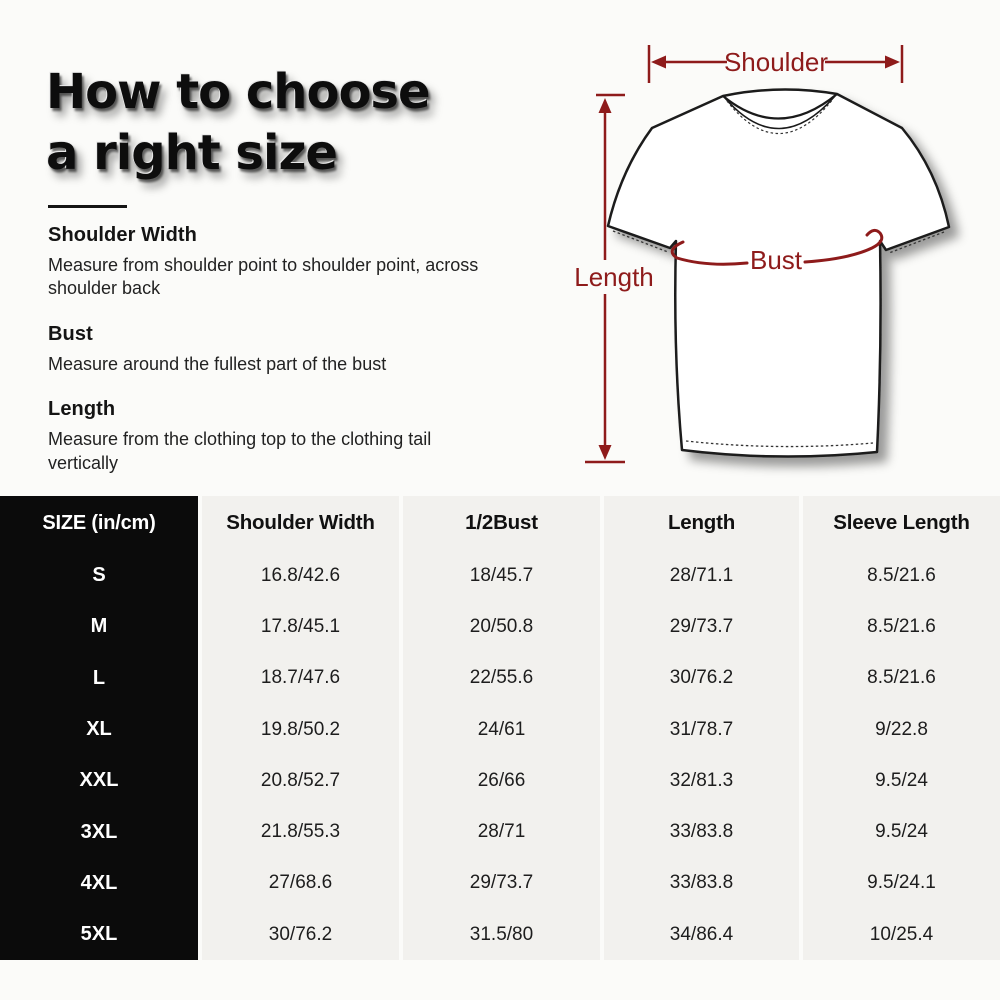  I want to click on header-length: Length, so click(701, 523).